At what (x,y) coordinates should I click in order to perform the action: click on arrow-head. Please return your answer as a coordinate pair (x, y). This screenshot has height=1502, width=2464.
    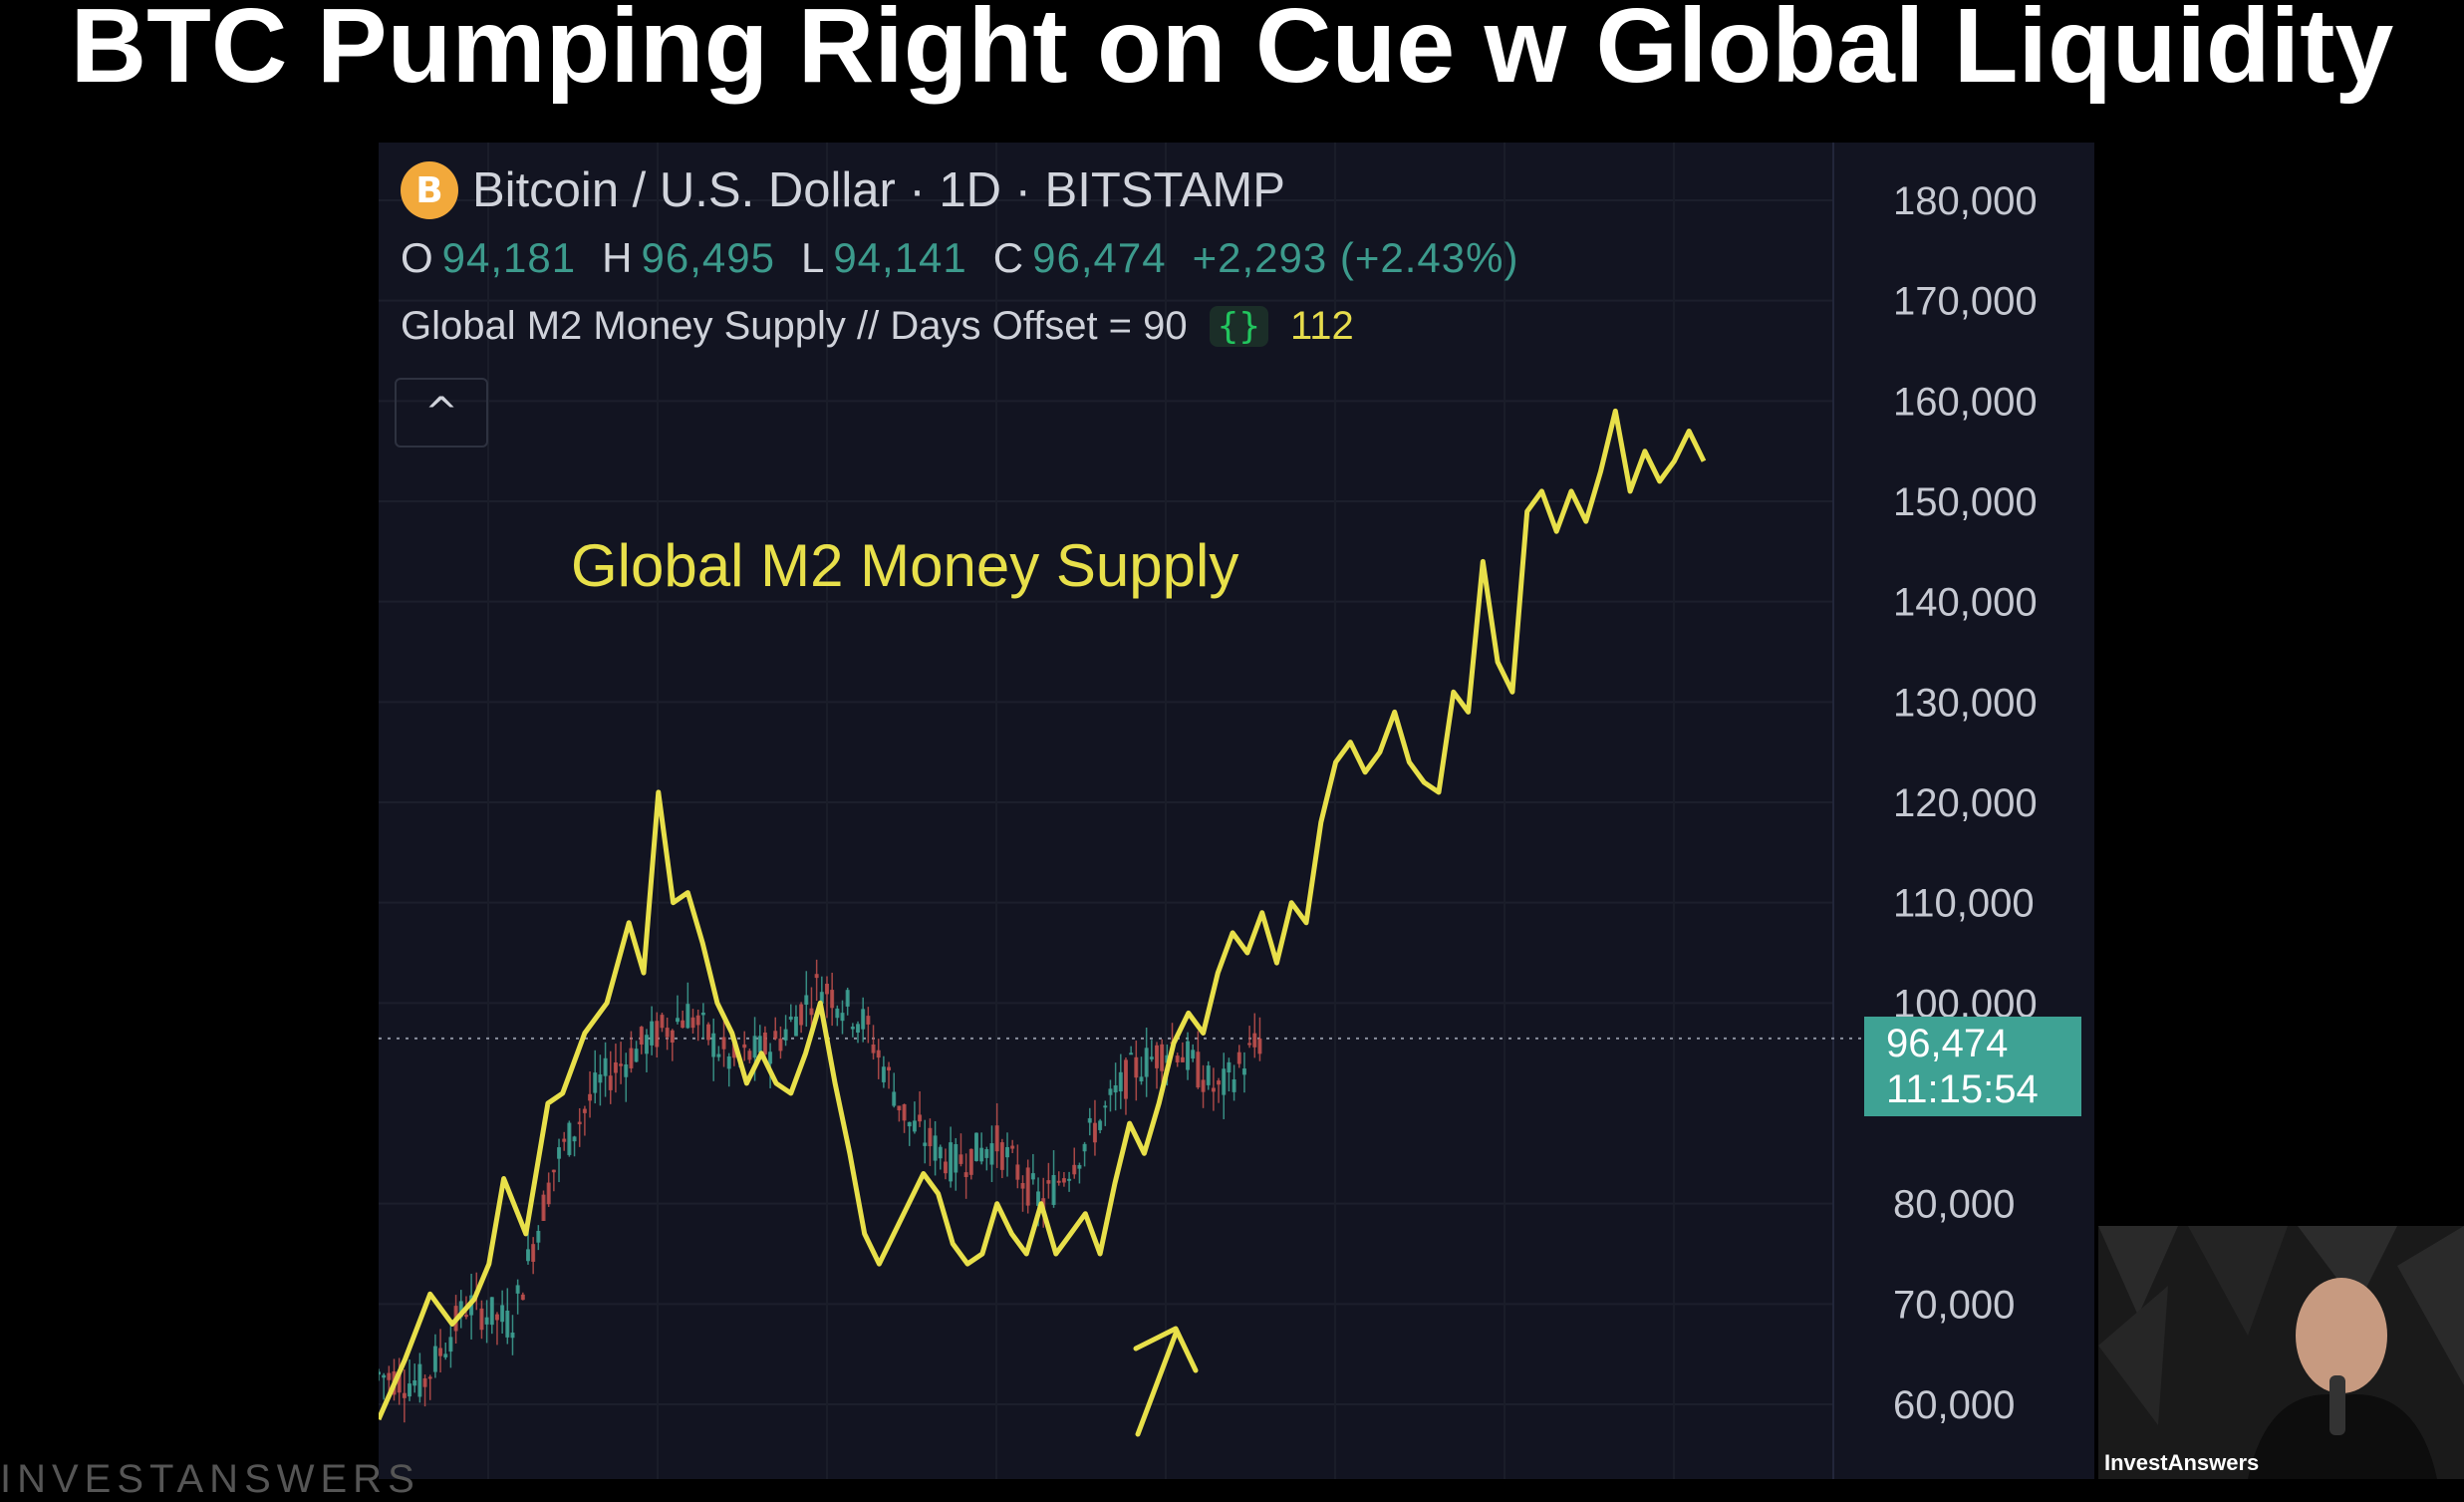
    Looking at the image, I should click on (1166, 1349).